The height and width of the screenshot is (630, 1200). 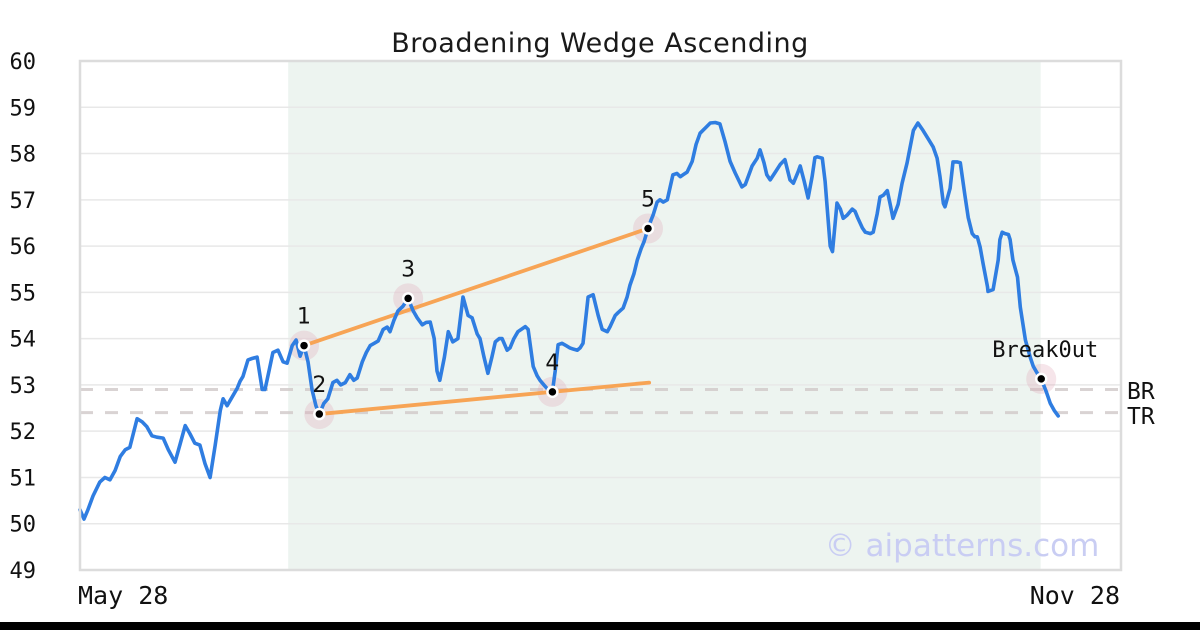 What do you see at coordinates (552, 363) in the screenshot?
I see `marker-label: 4` at bounding box center [552, 363].